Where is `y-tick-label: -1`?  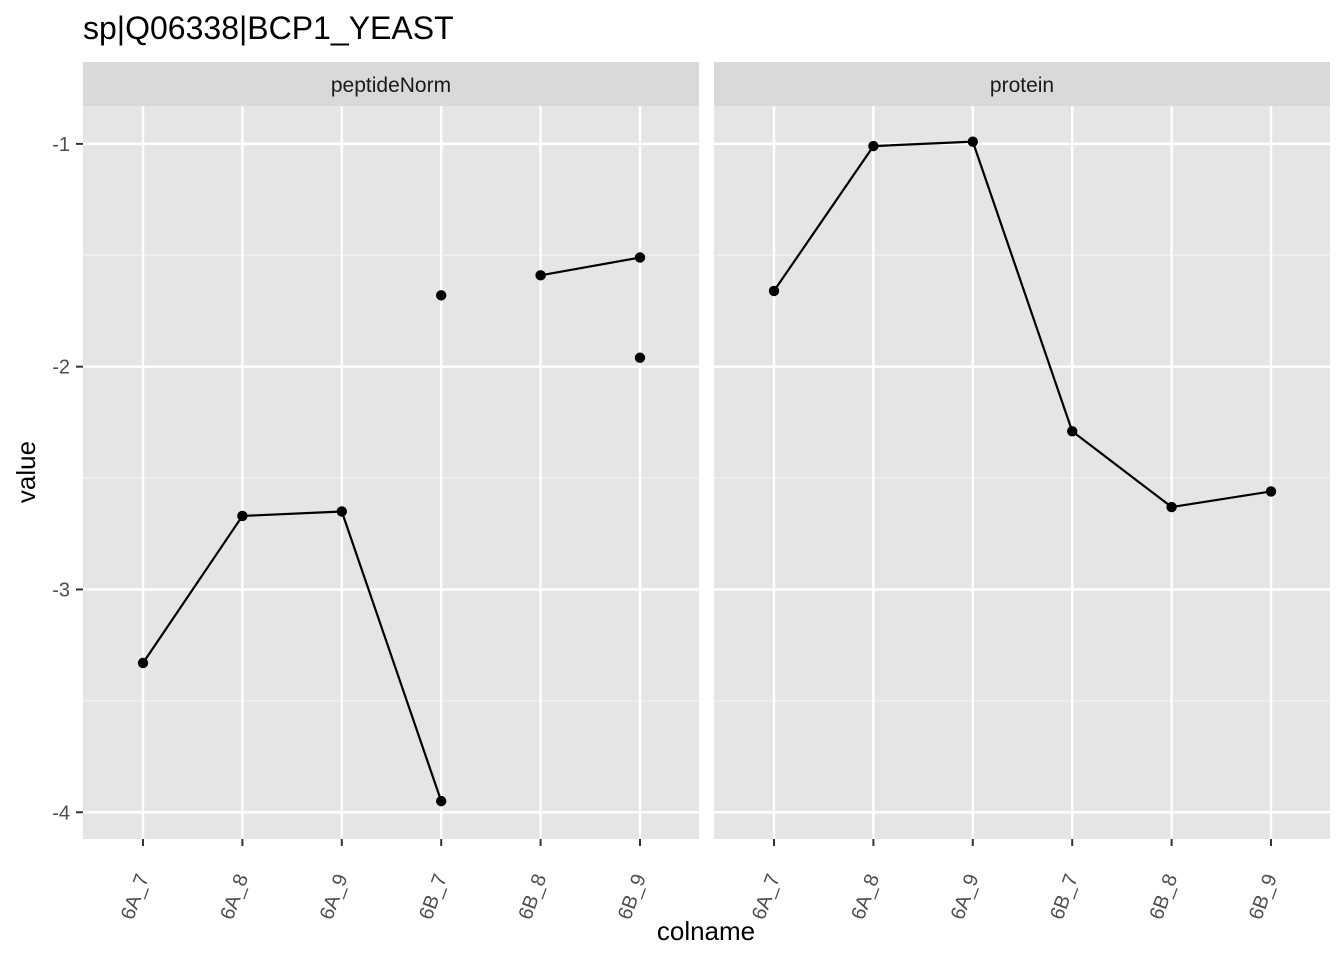 y-tick-label: -1 is located at coordinates (61, 145).